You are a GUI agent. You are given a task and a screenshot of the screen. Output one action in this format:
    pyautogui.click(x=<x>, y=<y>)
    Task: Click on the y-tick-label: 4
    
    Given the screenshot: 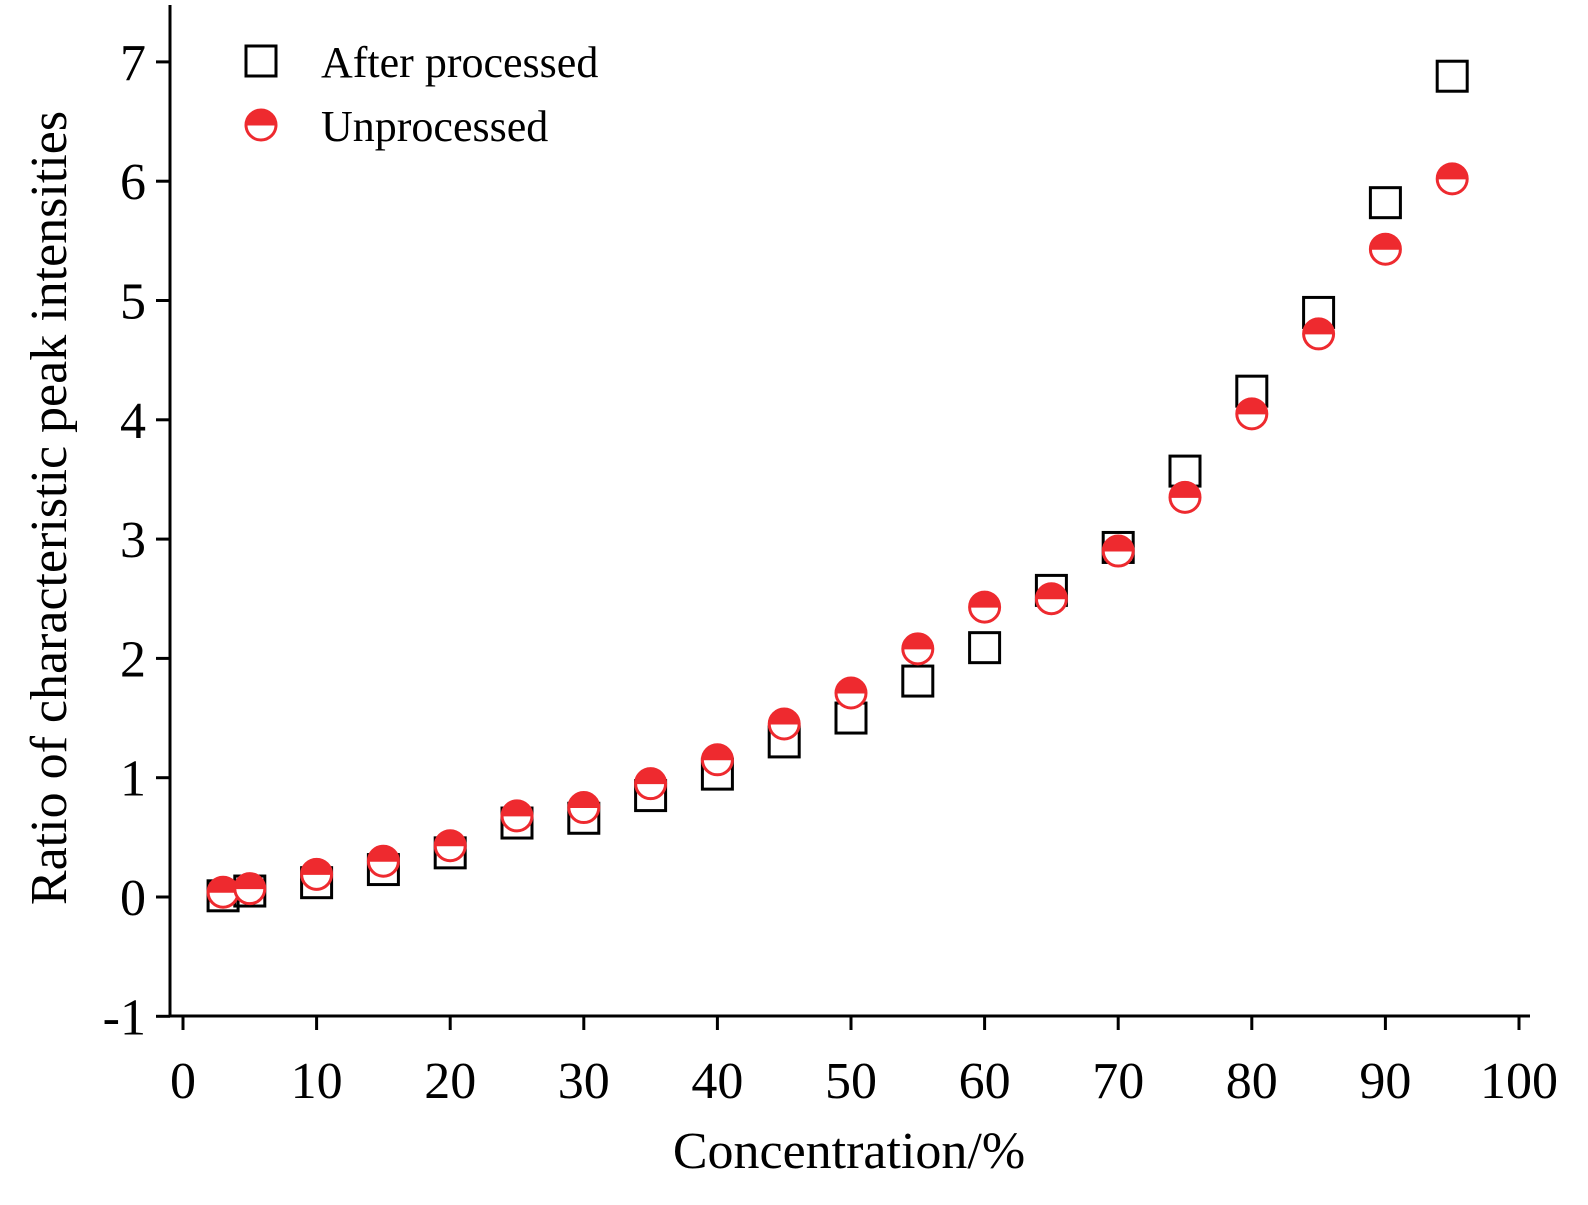 What is the action you would take?
    pyautogui.click(x=133, y=421)
    